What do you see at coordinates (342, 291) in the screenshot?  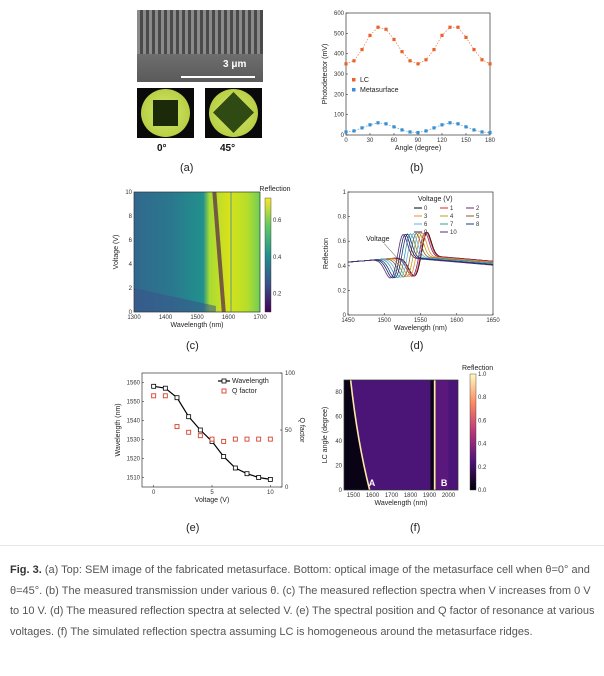 I see `y-tick-label: 0.2` at bounding box center [342, 291].